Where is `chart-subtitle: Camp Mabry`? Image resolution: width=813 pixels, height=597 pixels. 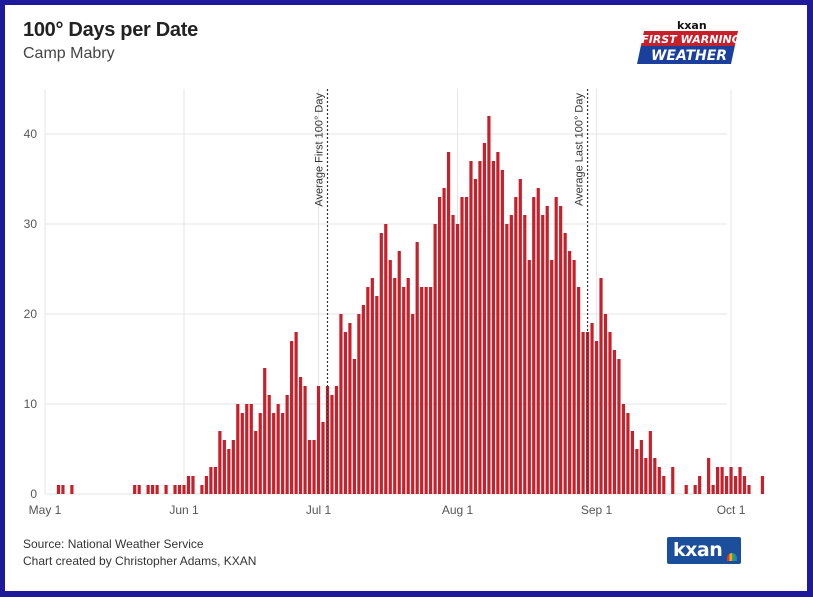 chart-subtitle: Camp Mabry is located at coordinates (69, 53).